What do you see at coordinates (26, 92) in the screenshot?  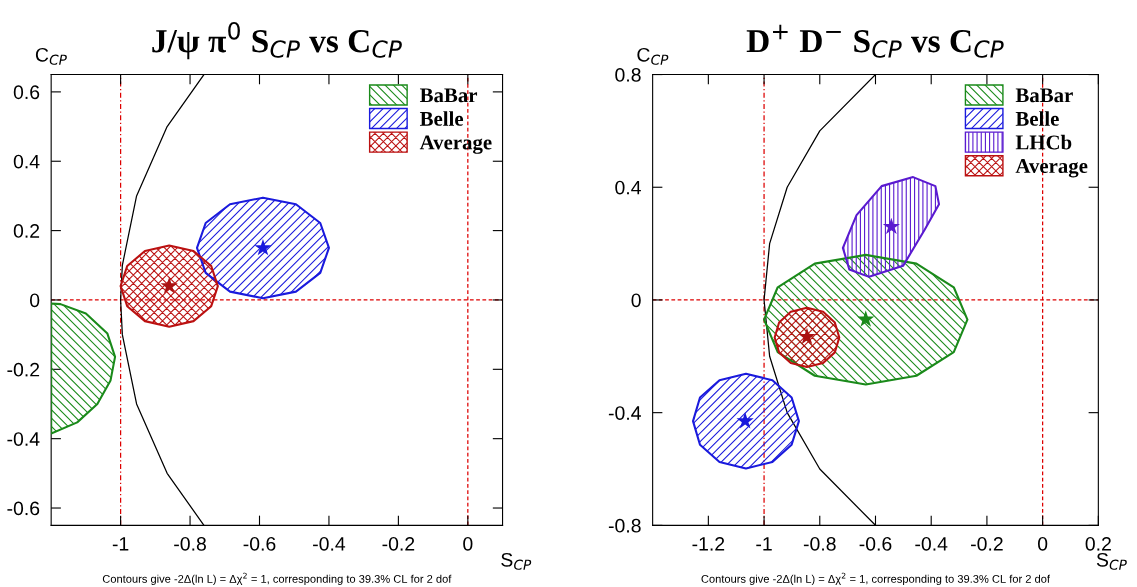 I see `y-tick-label: 0.6` at bounding box center [26, 92].